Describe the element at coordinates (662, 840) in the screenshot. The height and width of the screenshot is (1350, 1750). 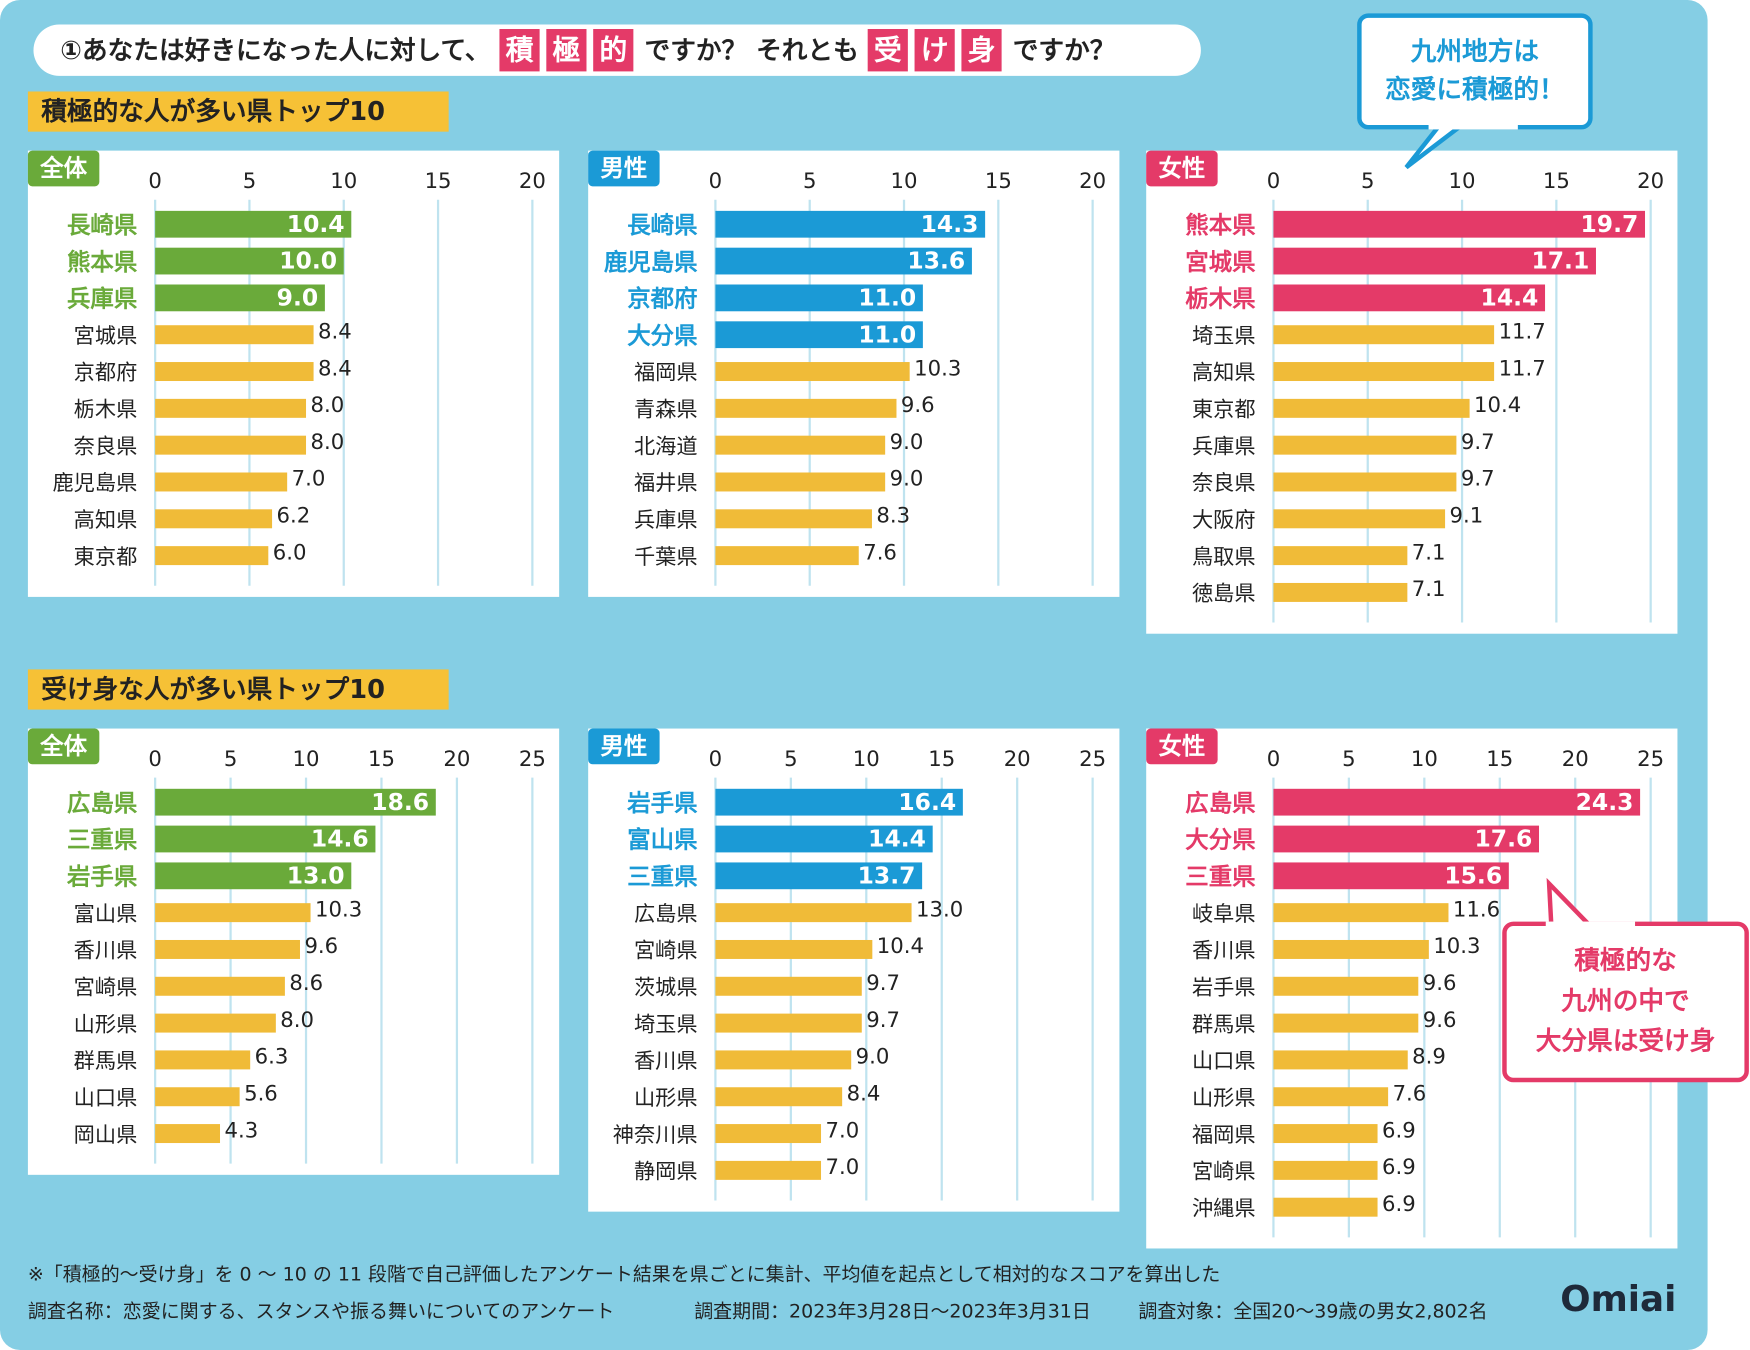
I see `category-label: 富山県` at that location.